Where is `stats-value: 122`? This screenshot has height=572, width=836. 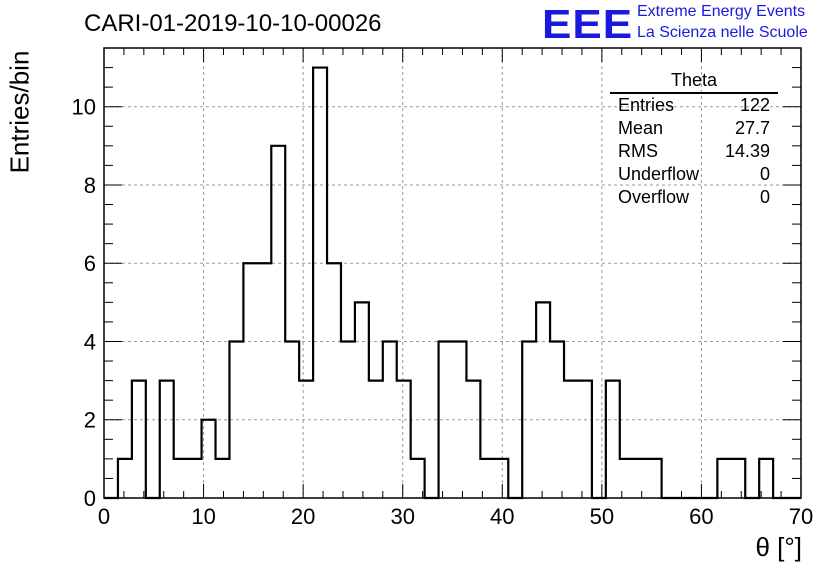 stats-value: 122 is located at coordinates (754, 105).